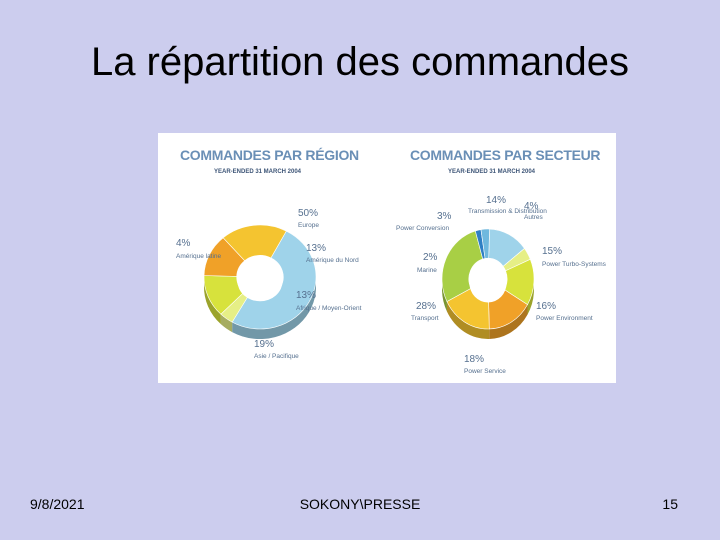  I want to click on value-label-2-power-turbo-systems: 15%, so click(552, 251).